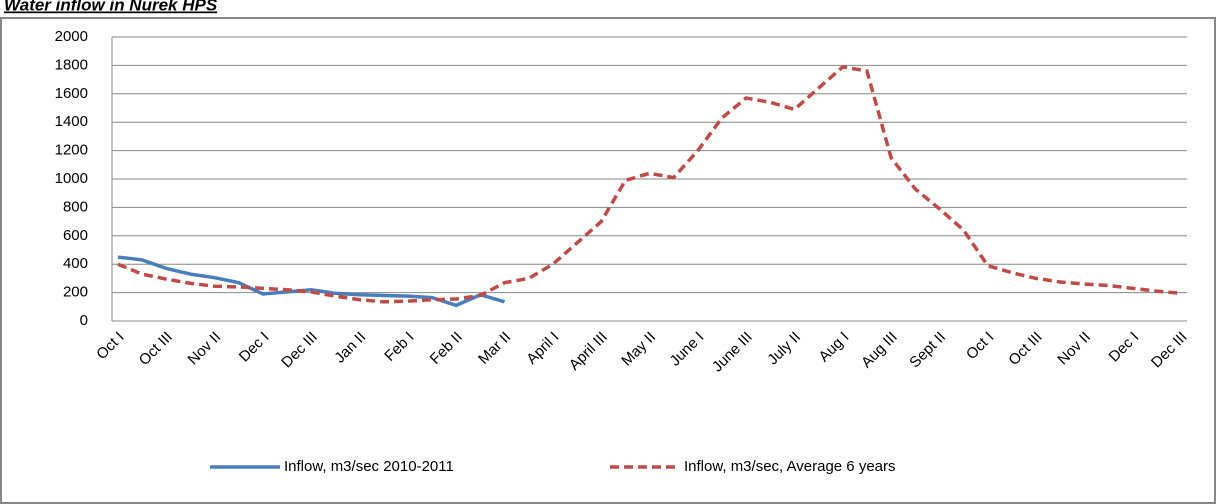 The width and height of the screenshot is (1217, 504). I want to click on legend-label: Inflow, m3/sec, Average 6 years, so click(790, 466).